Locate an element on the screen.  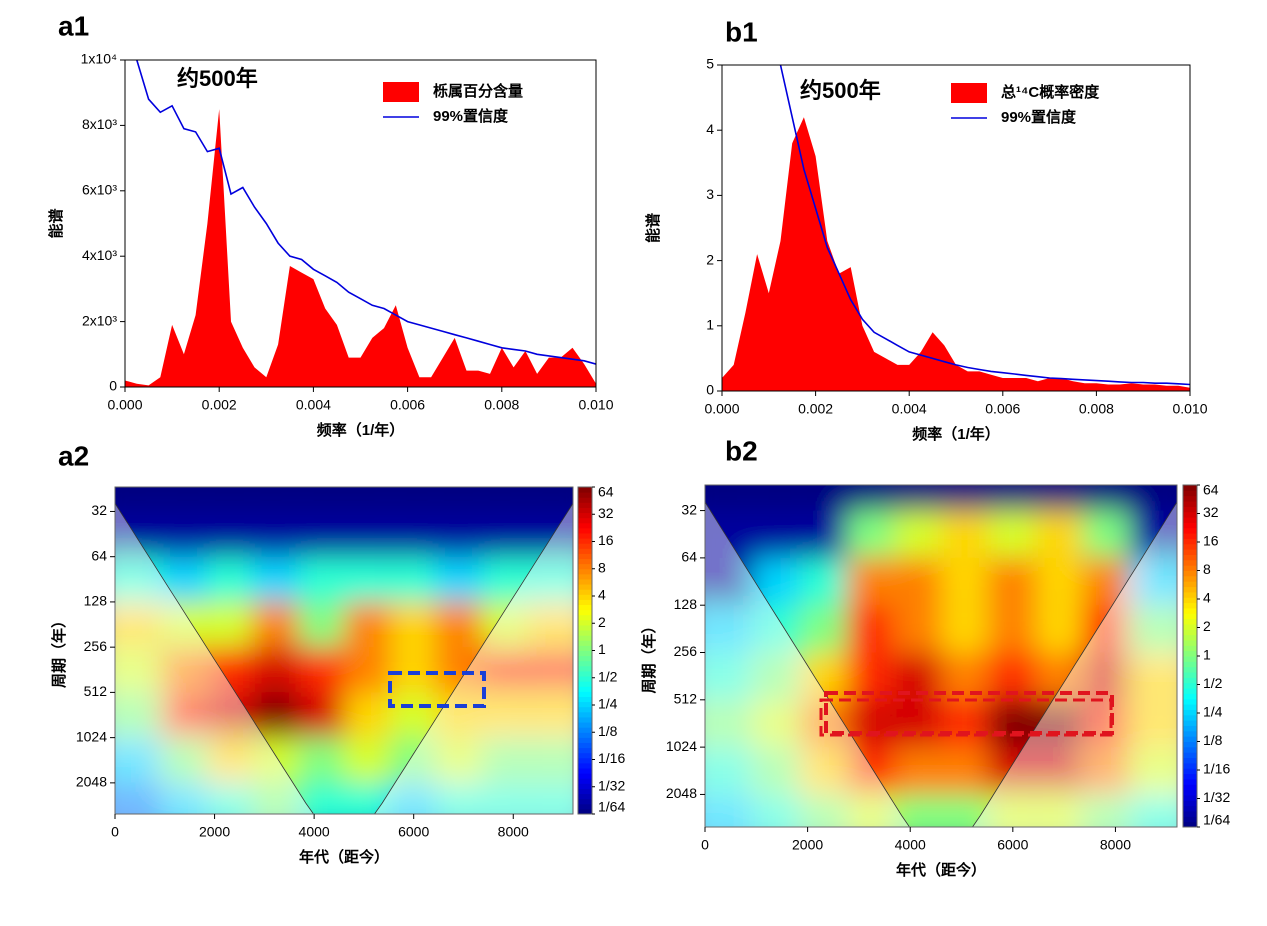
x-tick-label: 0.000 is located at coordinates (721, 409).